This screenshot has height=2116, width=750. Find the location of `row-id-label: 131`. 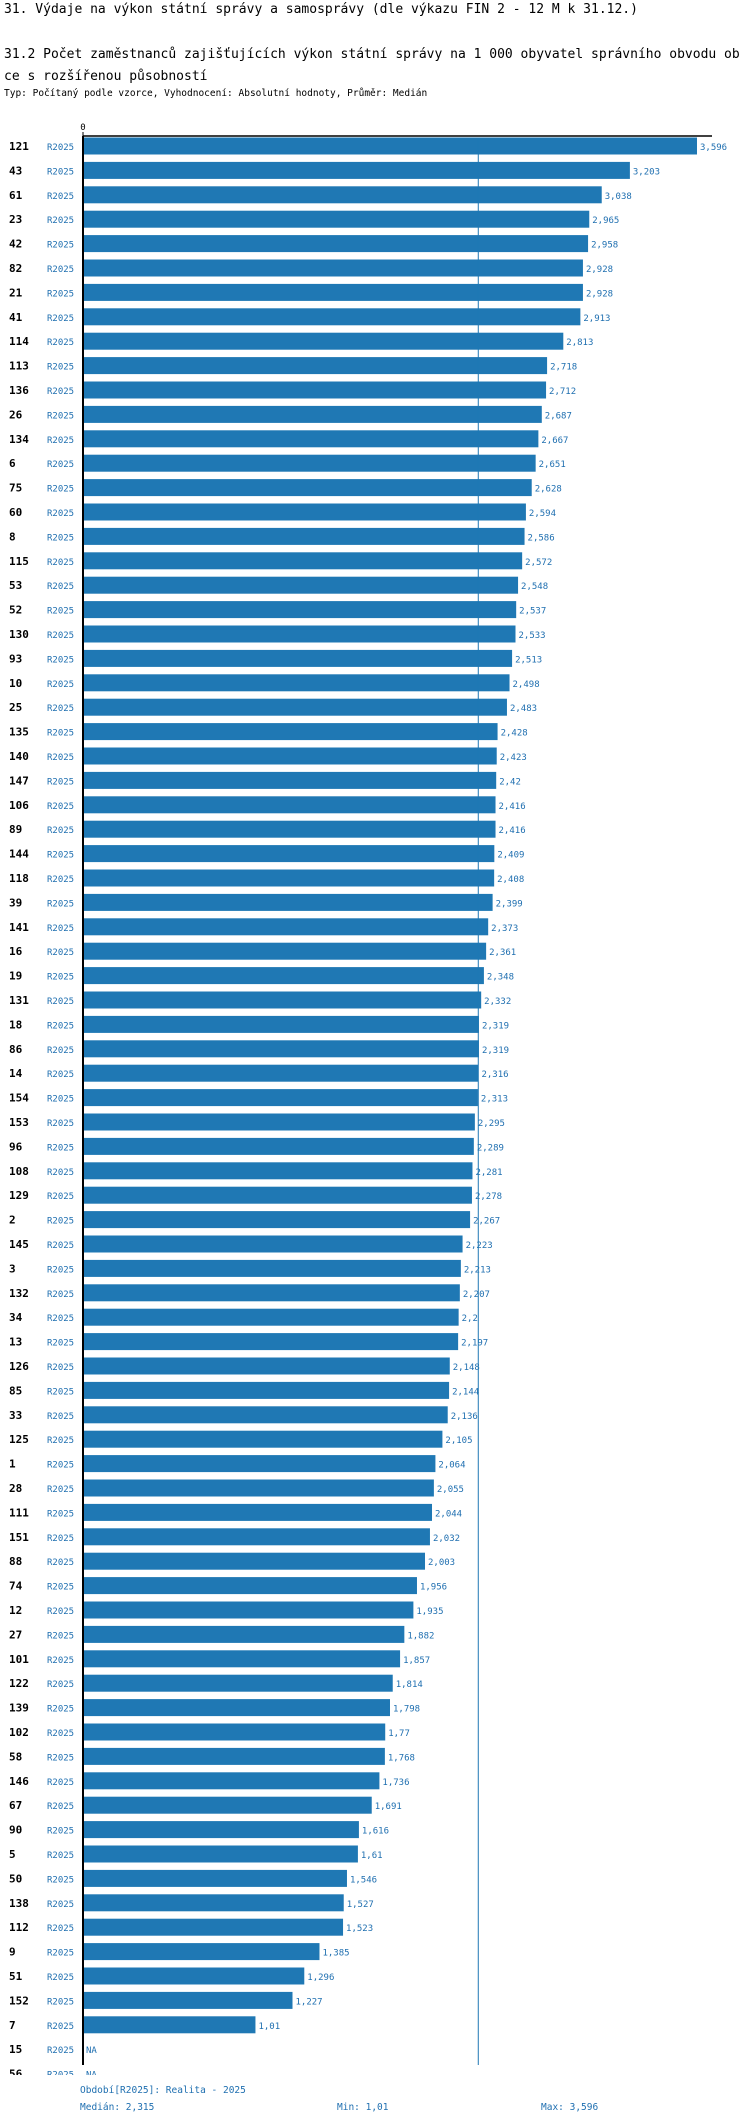

row-id-label: 131 is located at coordinates (19, 1000).